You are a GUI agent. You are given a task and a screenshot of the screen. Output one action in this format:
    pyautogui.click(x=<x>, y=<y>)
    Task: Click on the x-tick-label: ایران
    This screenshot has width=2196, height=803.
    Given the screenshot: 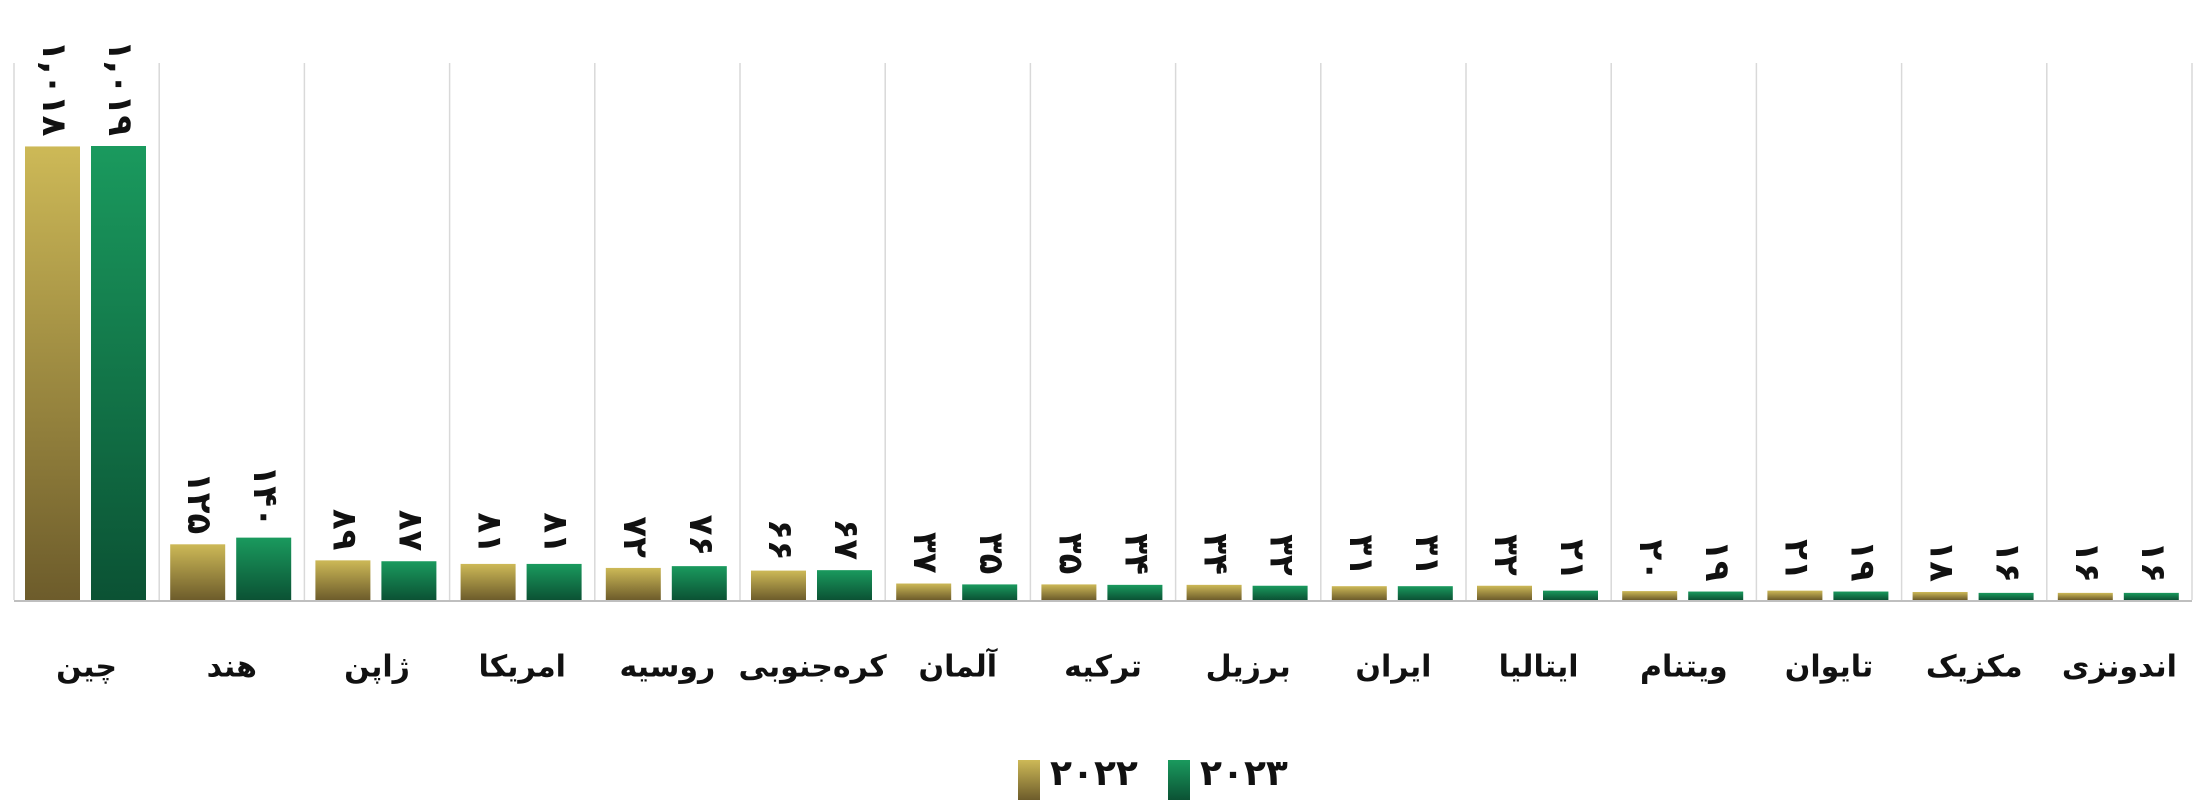 What is the action you would take?
    pyautogui.click(x=1393, y=667)
    